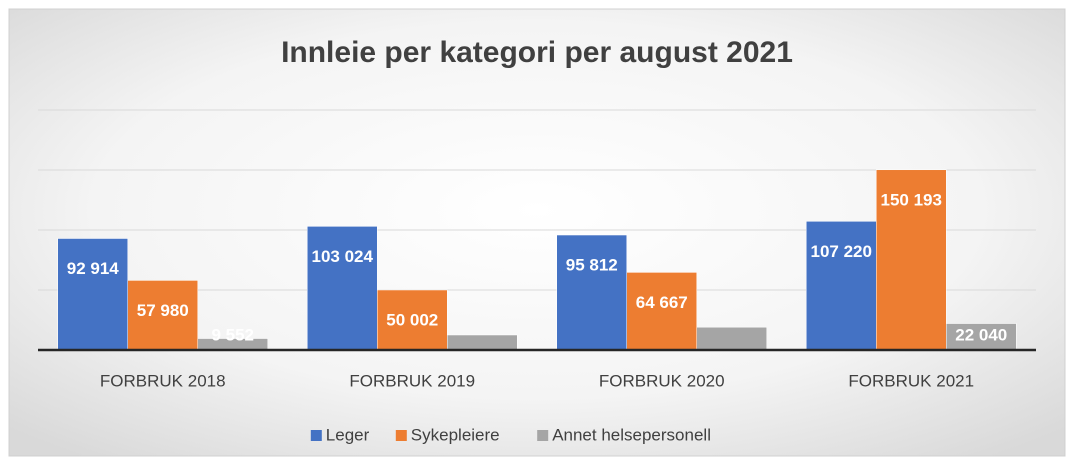  Describe the element at coordinates (163, 380) in the screenshot. I see `x-tick-label: FORBRUK 2018` at that location.